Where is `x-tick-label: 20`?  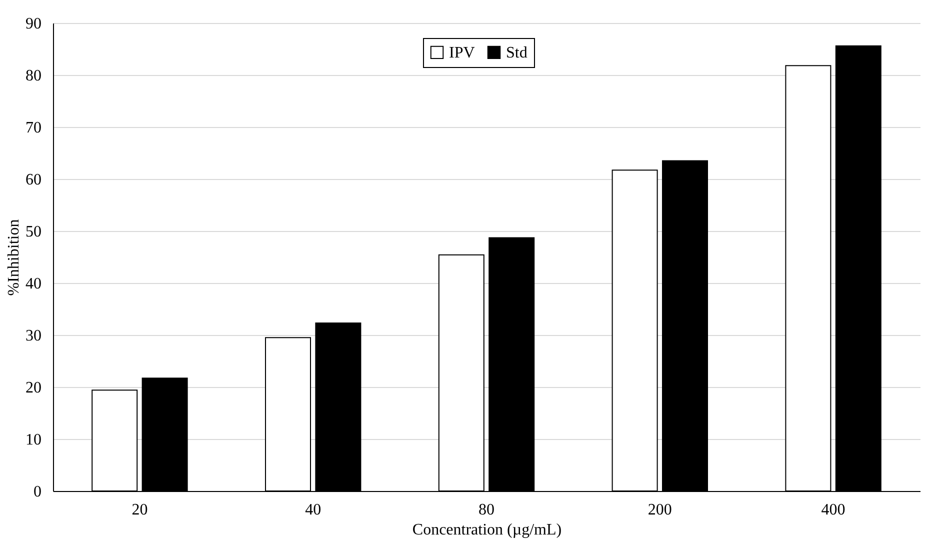
x-tick-label: 20 is located at coordinates (140, 510).